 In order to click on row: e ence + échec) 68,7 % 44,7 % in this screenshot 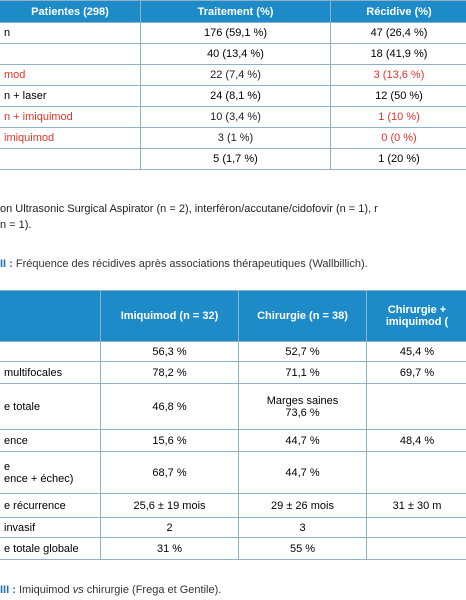, I will do `click(233, 472)`.